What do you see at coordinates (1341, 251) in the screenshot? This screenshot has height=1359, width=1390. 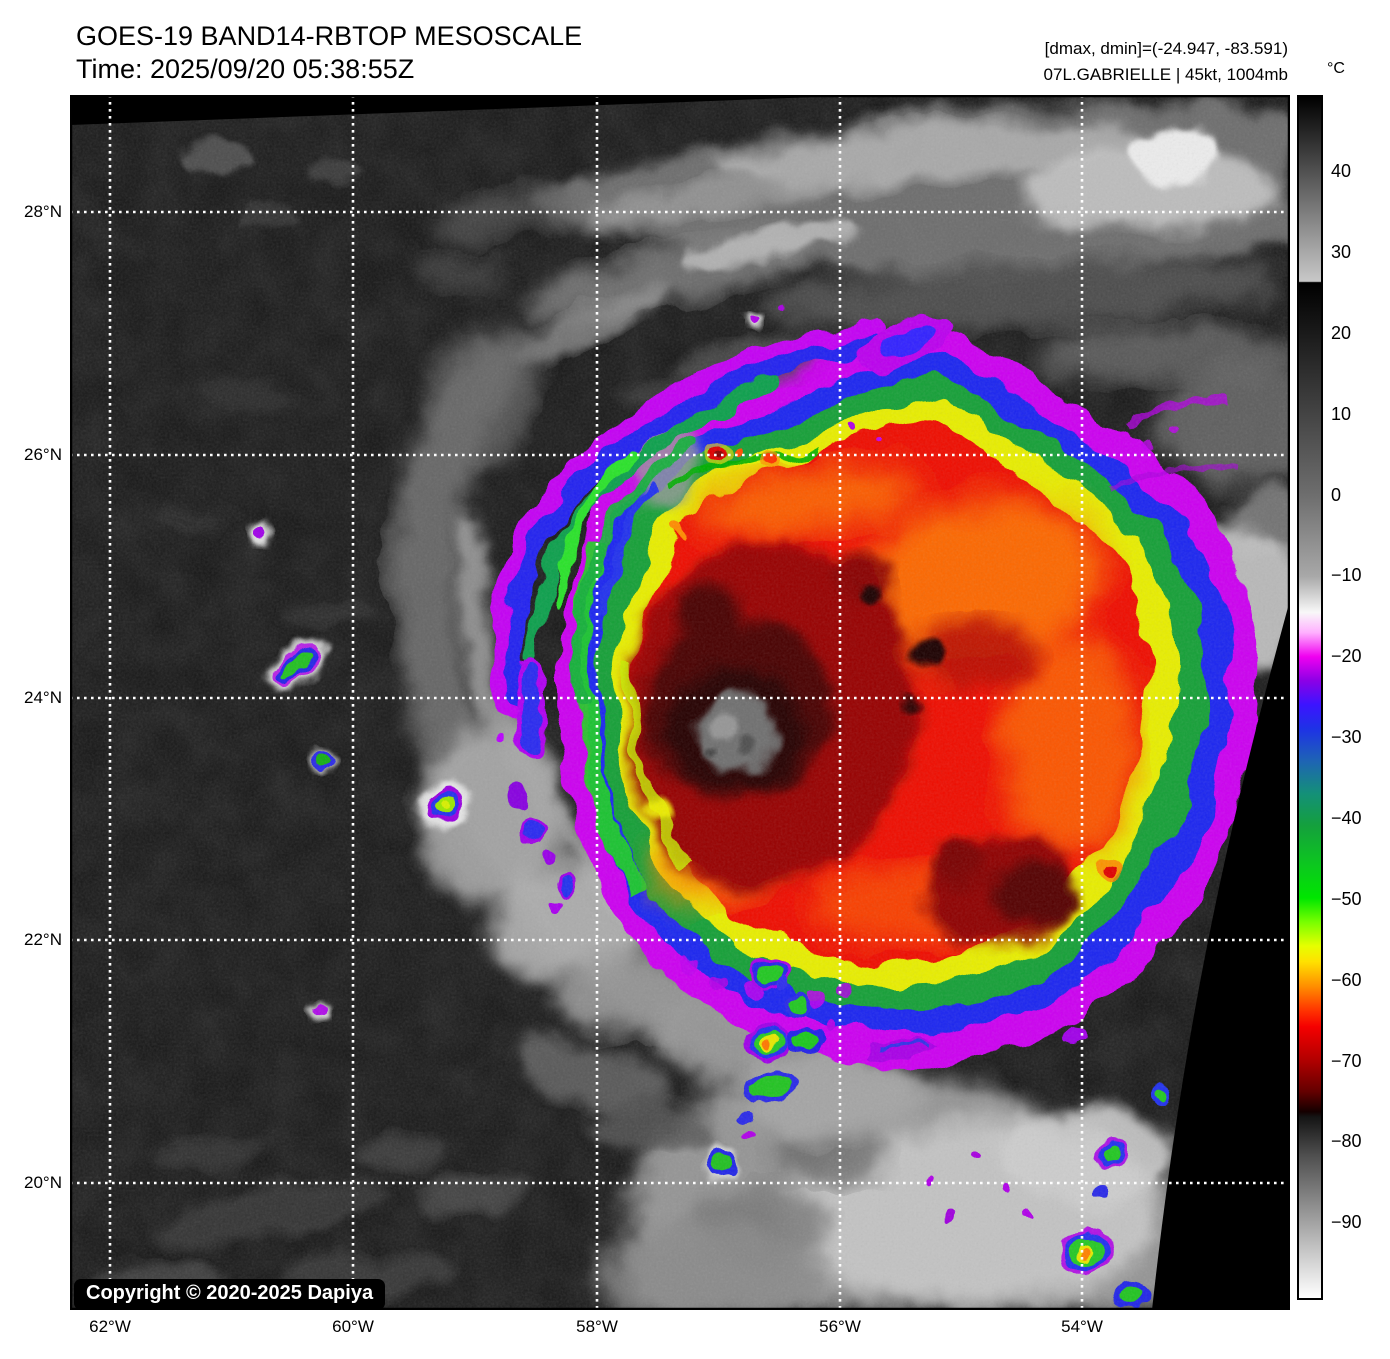 I see `colorbar-tick-label: 30` at bounding box center [1341, 251].